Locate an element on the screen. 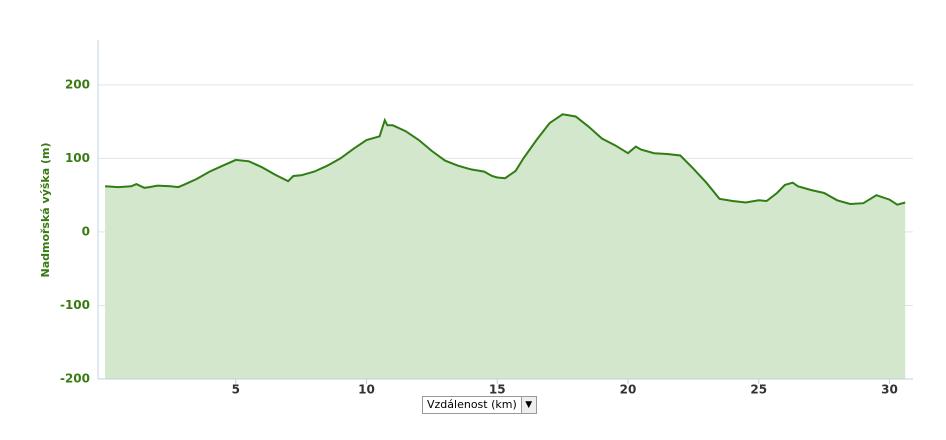 This screenshot has height=440, width=946. x-tick-label: 10 is located at coordinates (366, 390).